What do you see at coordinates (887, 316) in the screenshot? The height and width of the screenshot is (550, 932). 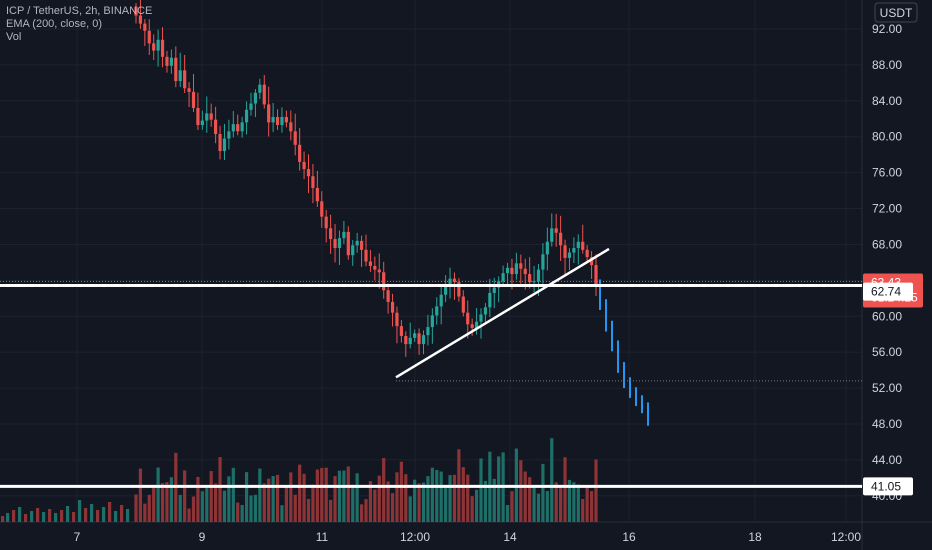 I see `price-axis-tick-label: 60.00` at bounding box center [887, 316].